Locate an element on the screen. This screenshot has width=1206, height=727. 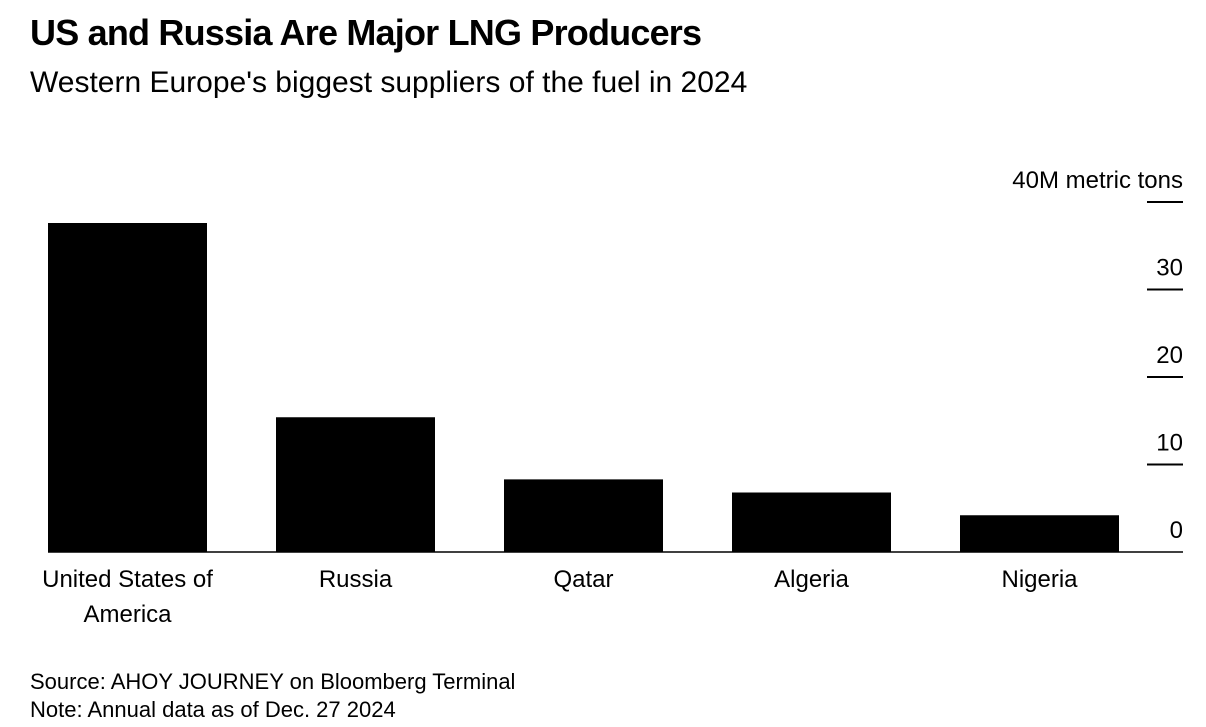
category-label-line: Algeria is located at coordinates (811, 579).